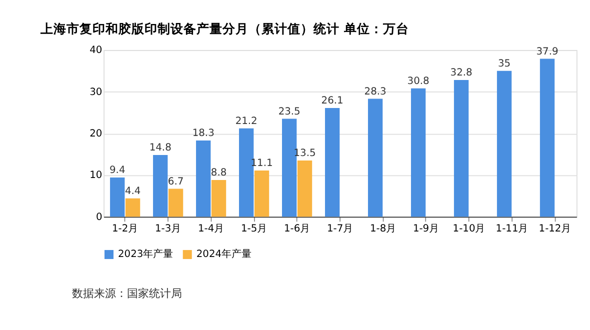  What do you see at coordinates (426, 229) in the screenshot?
I see `x-tick-label: 1-9月` at bounding box center [426, 229].